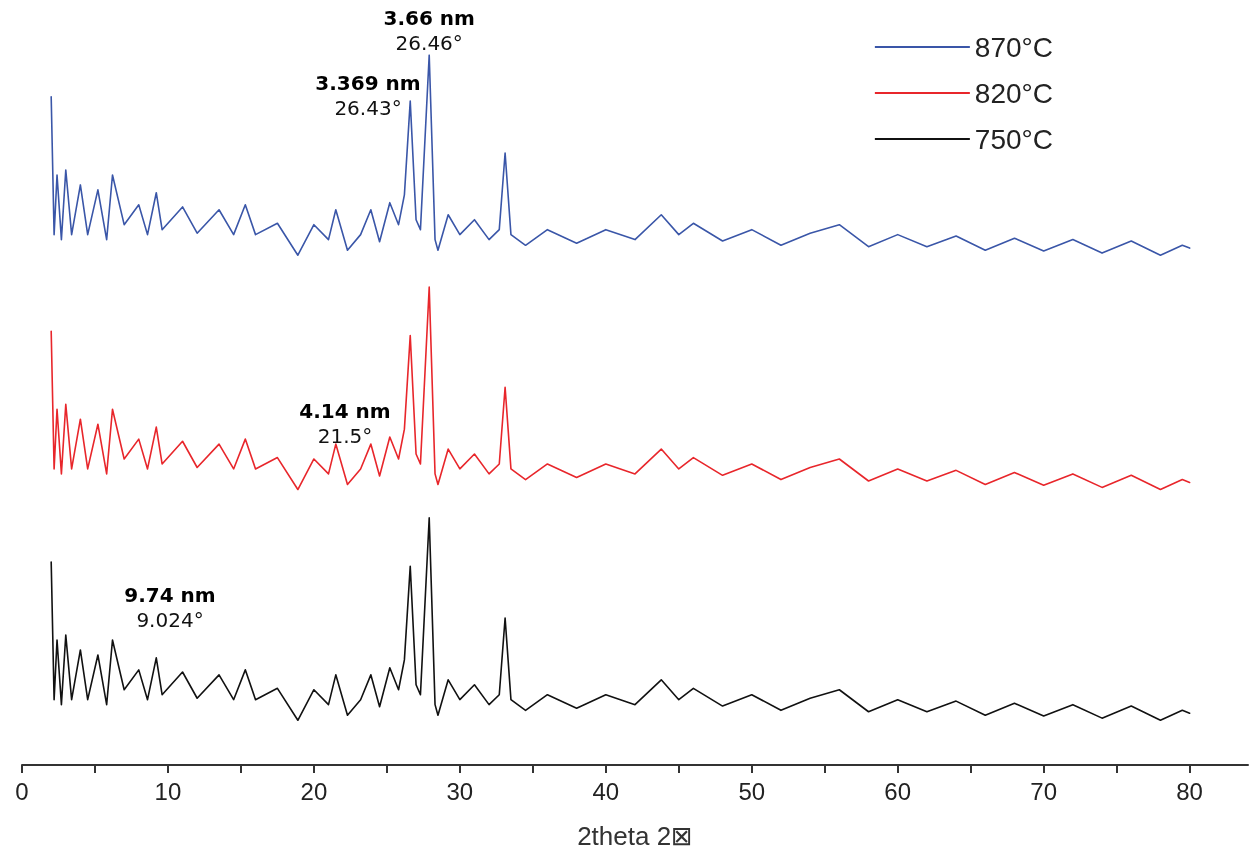 The width and height of the screenshot is (1258, 860). What do you see at coordinates (368, 95) in the screenshot?
I see `annotation: 3.369 nm 26.43°` at bounding box center [368, 95].